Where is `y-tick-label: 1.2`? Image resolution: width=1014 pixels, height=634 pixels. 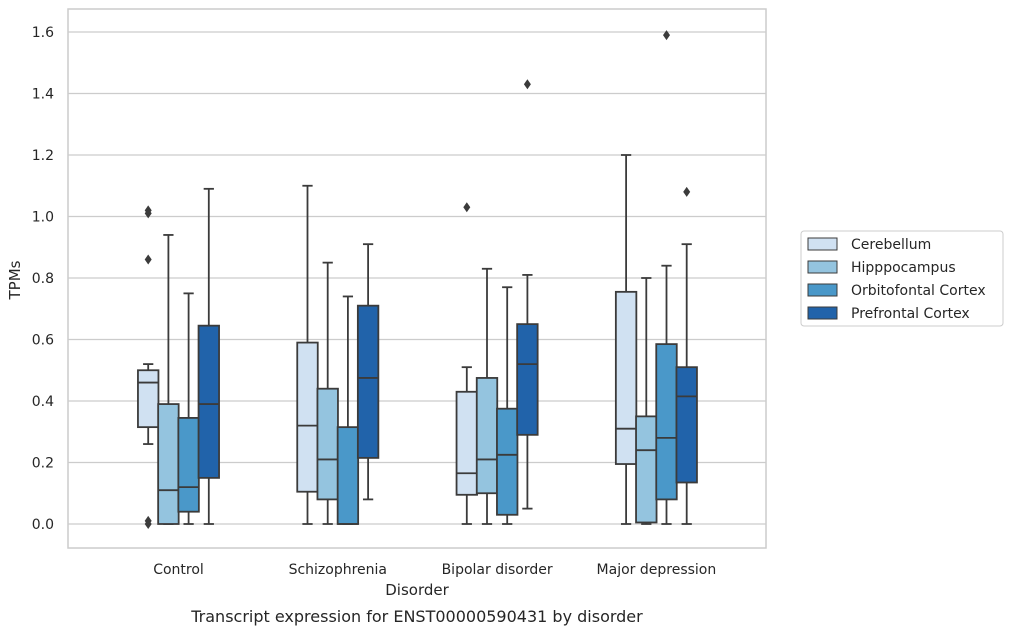
y-tick-label: 1.2 is located at coordinates (43, 156).